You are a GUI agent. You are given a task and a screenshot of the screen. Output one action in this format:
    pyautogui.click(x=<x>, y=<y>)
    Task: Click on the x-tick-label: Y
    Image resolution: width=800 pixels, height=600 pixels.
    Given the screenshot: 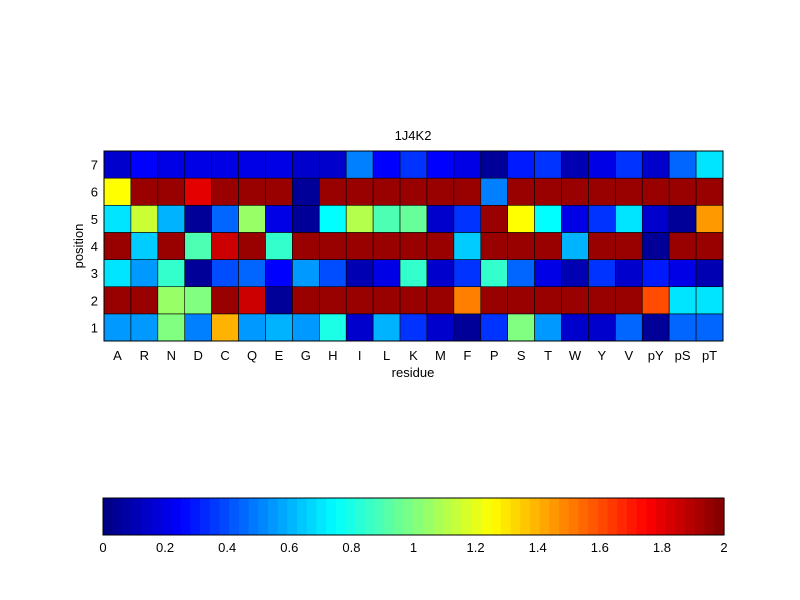 What is the action you would take?
    pyautogui.click(x=602, y=355)
    